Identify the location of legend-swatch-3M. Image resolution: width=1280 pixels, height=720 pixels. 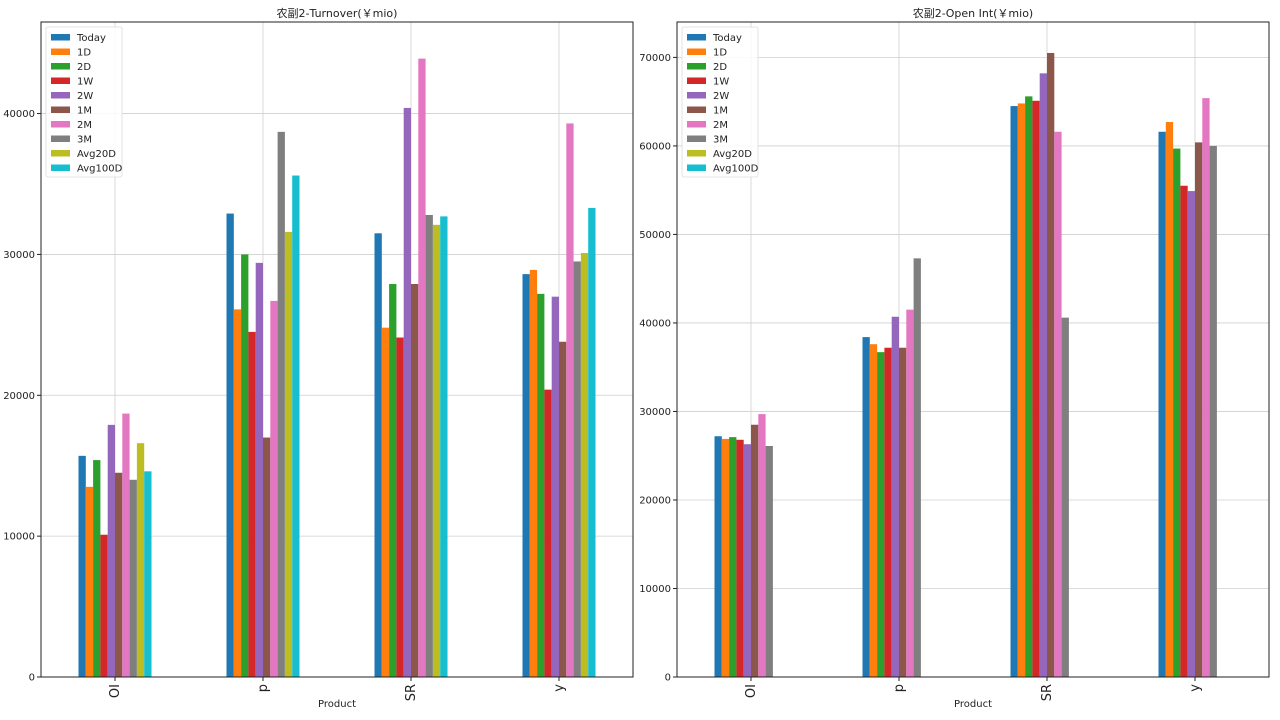
(60, 138).